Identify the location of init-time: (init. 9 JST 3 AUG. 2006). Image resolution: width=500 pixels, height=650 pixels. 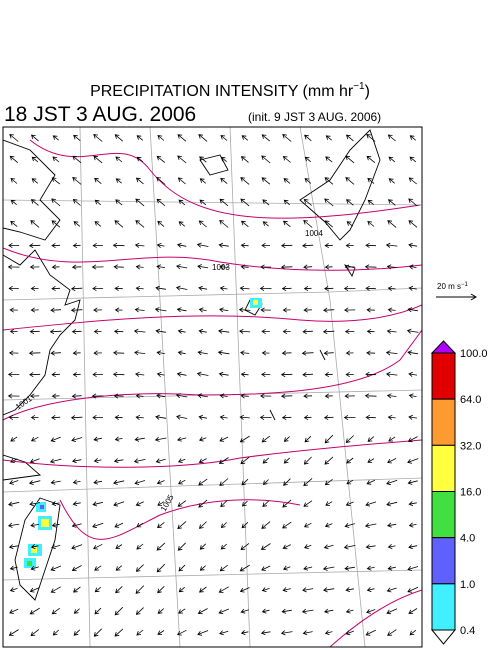
(314, 117).